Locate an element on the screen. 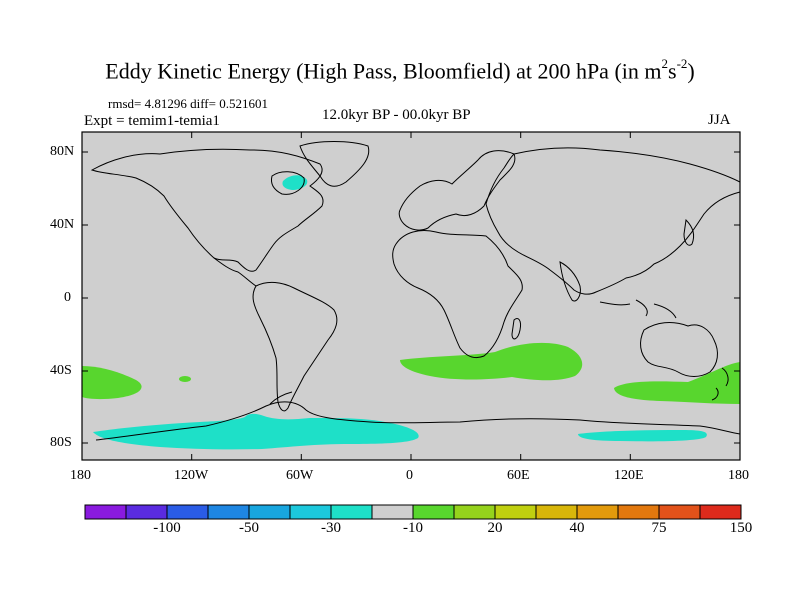  coastline-central-america is located at coordinates (235, 272).